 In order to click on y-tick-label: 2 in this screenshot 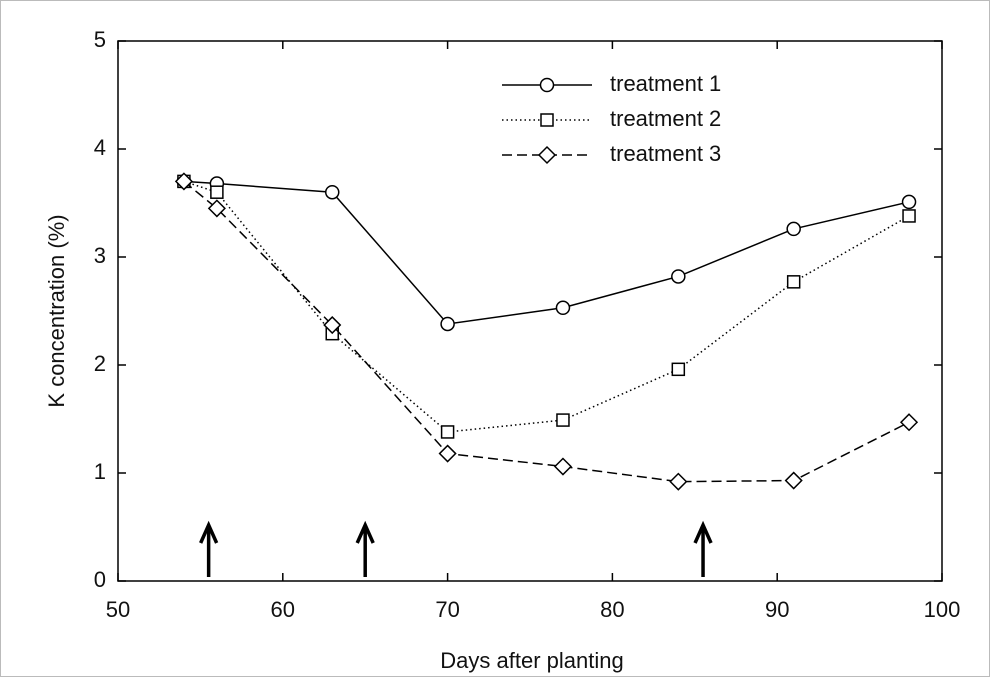, I will do `click(100, 363)`.